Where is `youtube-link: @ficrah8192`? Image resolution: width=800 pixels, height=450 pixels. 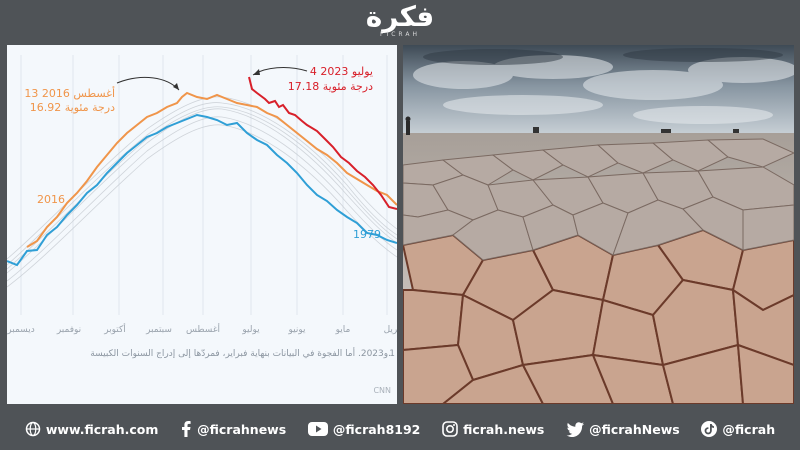
youtube-link: @ficrah8192 is located at coordinates (364, 429).